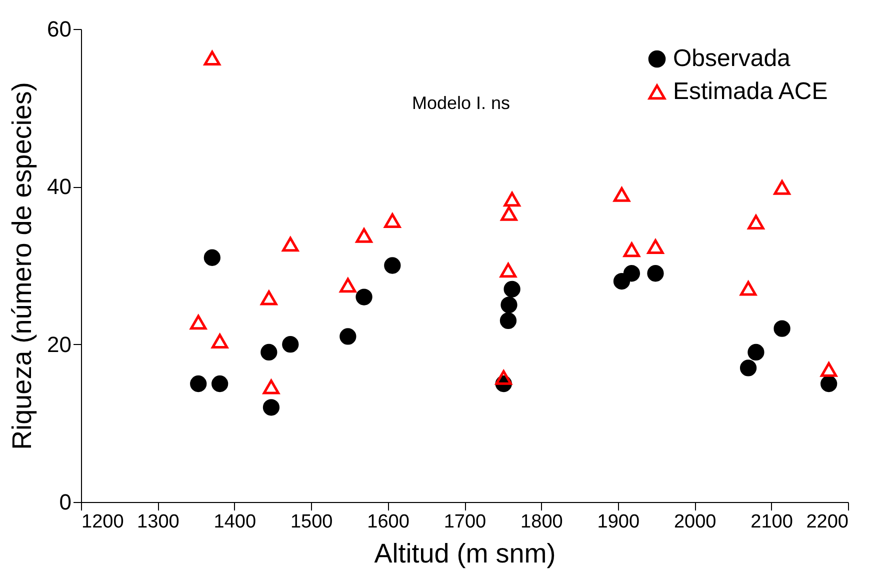 Image resolution: width=874 pixels, height=575 pixels. Describe the element at coordinates (541, 522) in the screenshot. I see `x-tick-label: 1800` at that location.